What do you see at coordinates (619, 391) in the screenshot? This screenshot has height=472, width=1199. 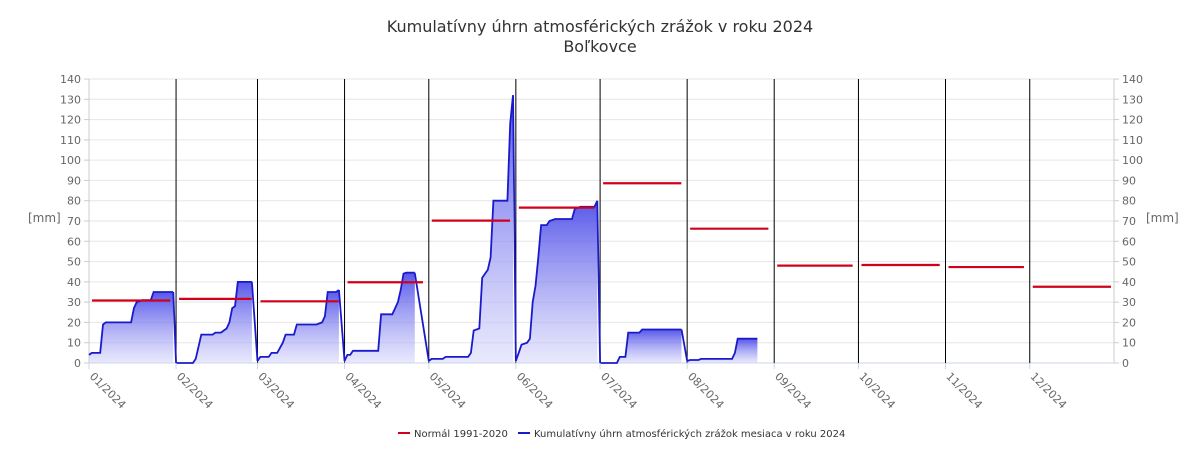 I see `x-tick-label: 07/2024` at bounding box center [619, 391].